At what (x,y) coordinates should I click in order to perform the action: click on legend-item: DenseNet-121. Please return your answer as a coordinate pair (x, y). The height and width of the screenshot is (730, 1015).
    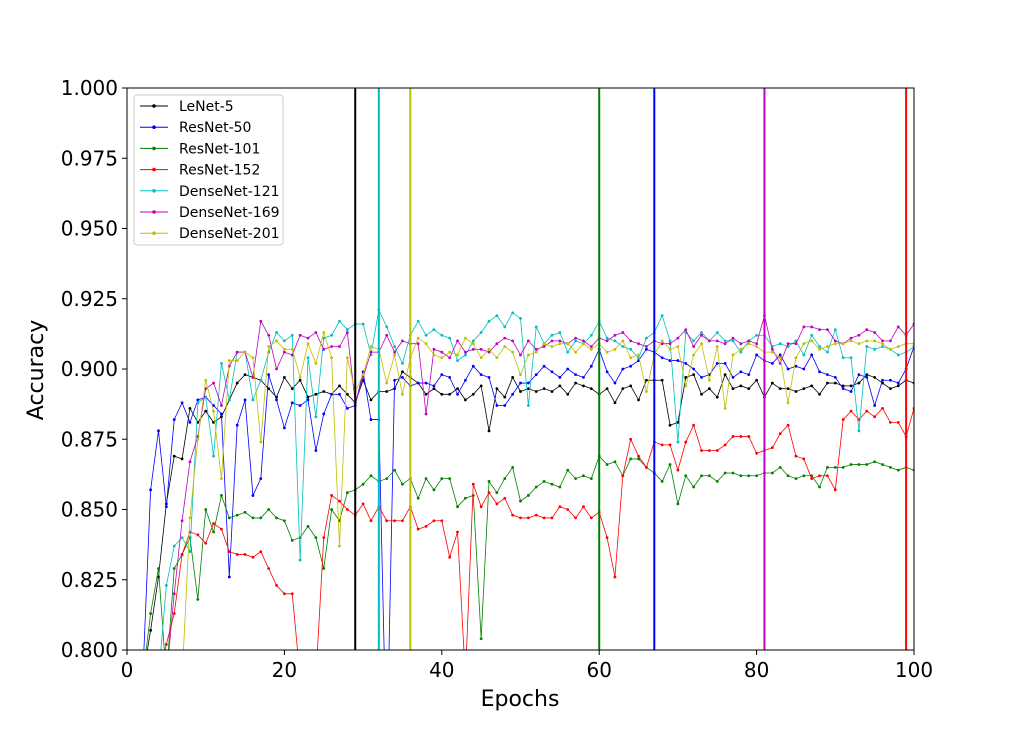
    Looking at the image, I should click on (210, 192).